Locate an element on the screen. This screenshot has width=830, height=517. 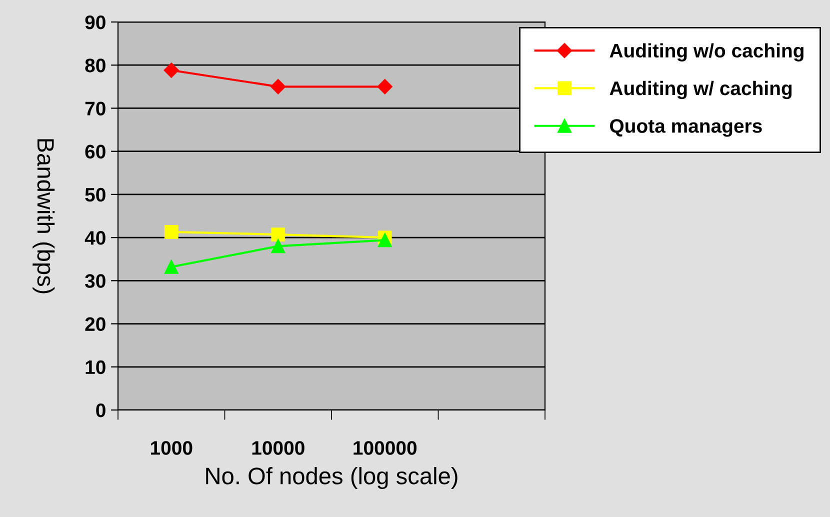
x-axis-title: No. Of nodes (log scale) is located at coordinates (332, 478).